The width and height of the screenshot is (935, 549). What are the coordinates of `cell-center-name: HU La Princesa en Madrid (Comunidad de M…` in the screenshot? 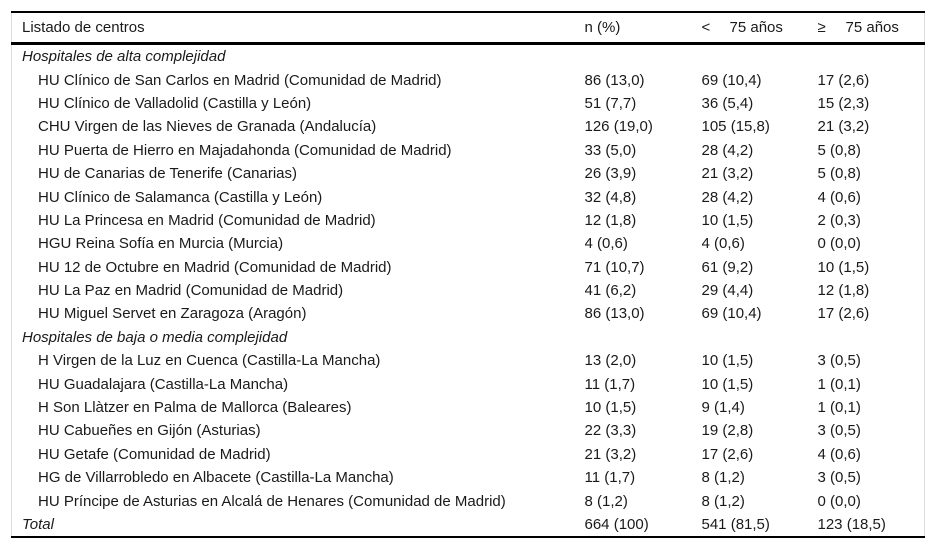 It's located at (207, 220).